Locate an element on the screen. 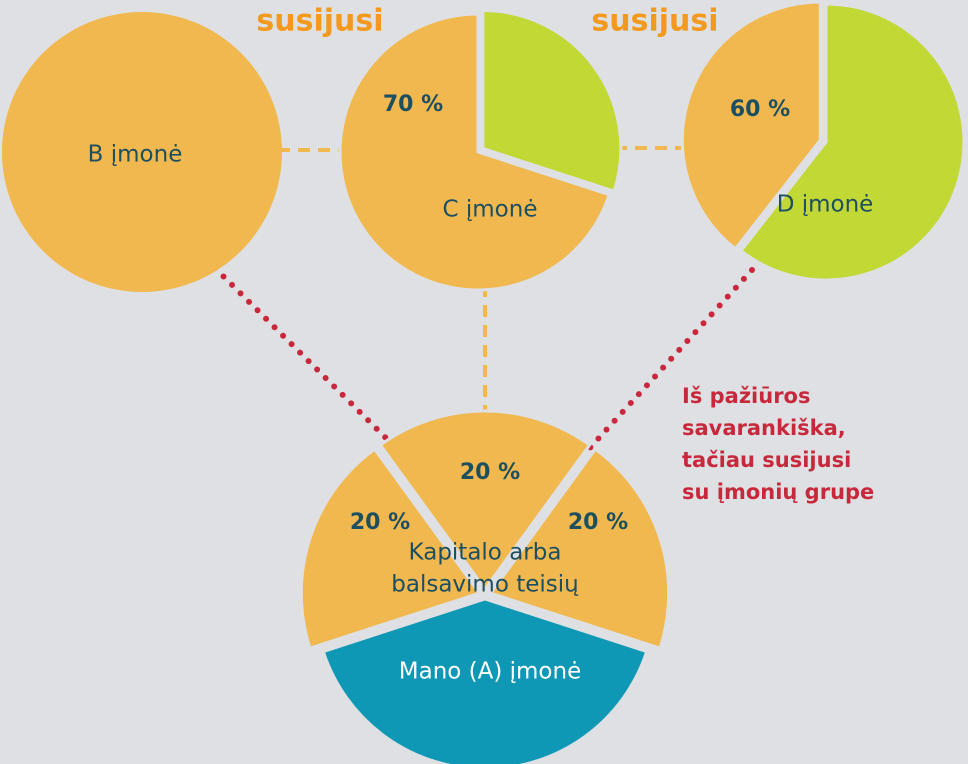 The width and height of the screenshot is (968, 764). note-line: Iš pažiūros is located at coordinates (746, 396).